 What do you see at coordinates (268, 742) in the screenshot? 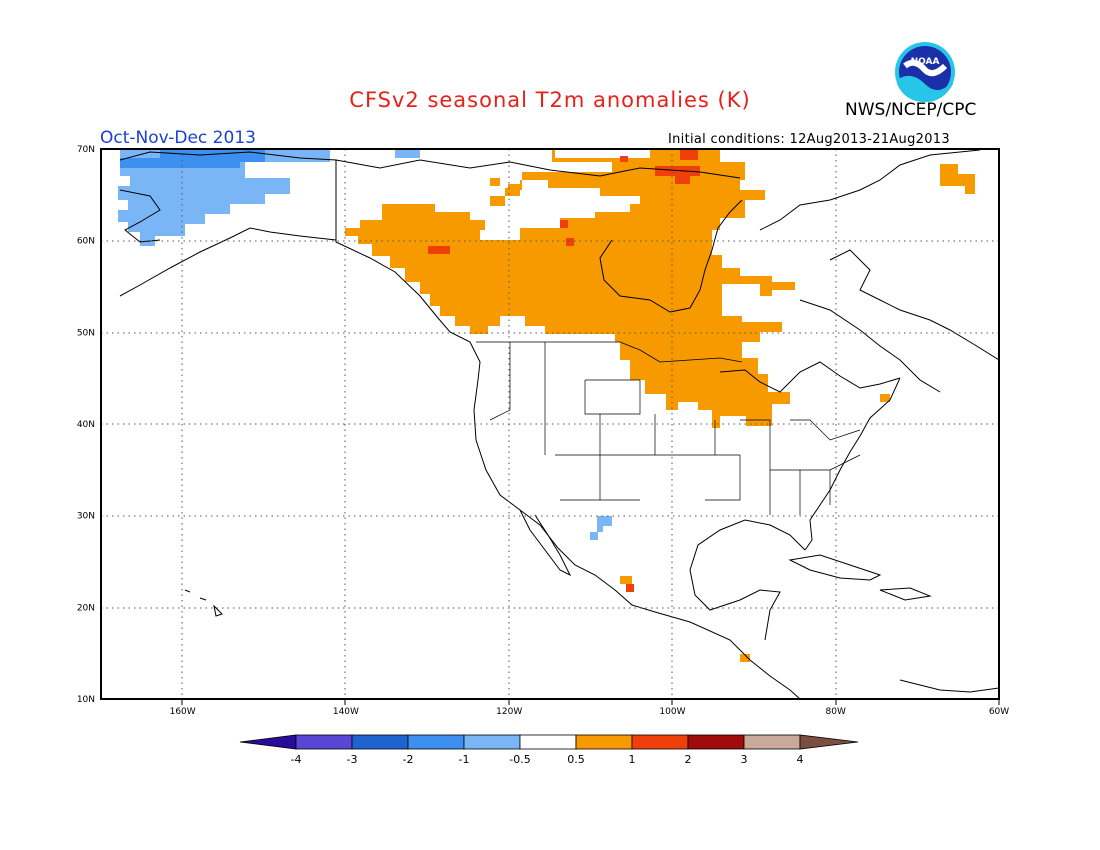
I see `colorbar-left-arrow` at bounding box center [268, 742].